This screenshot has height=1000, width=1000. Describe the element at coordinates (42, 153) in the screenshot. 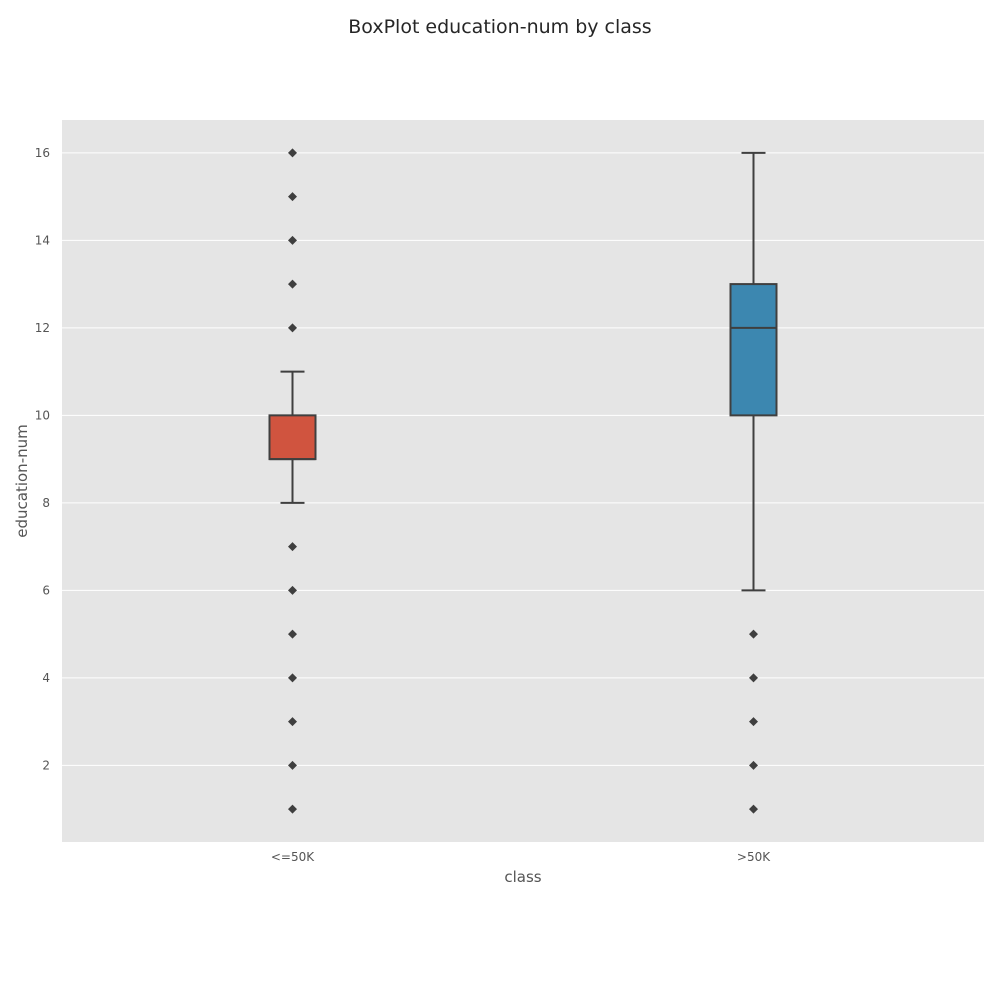

I see `y-tick-label: 16` at that location.